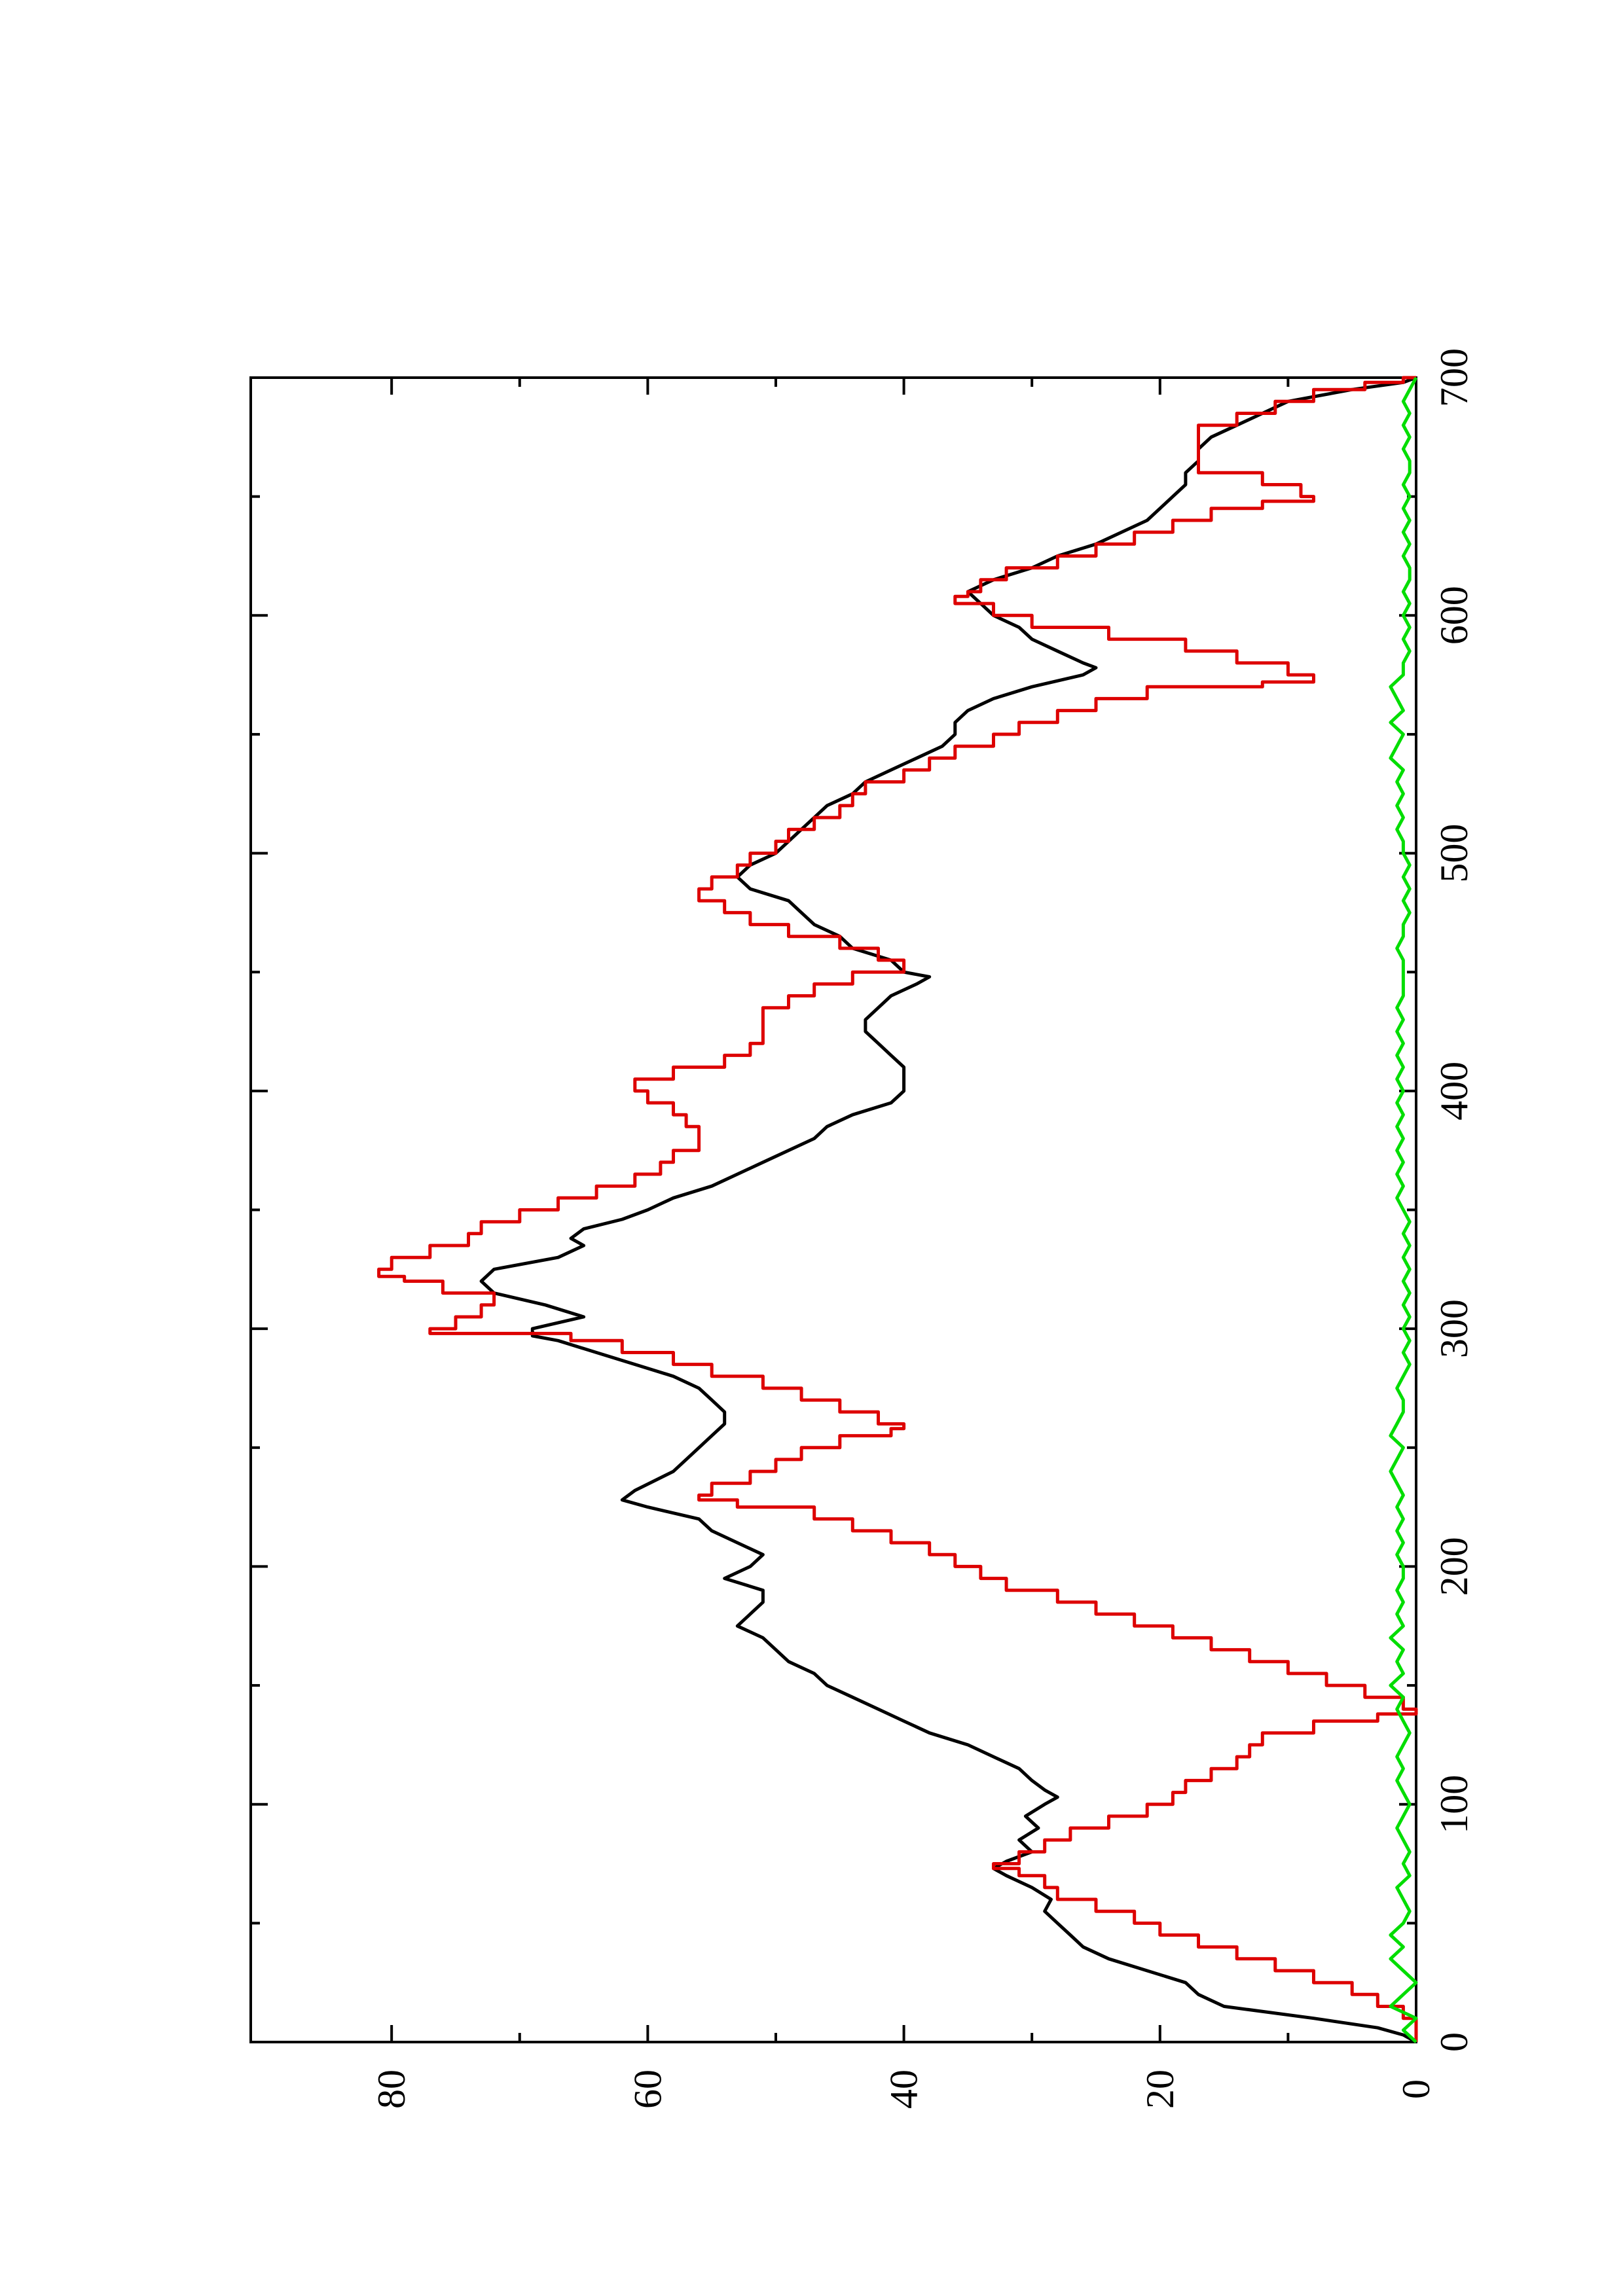  I want to click on y-tick-label: 0, so click(1416, 2089).